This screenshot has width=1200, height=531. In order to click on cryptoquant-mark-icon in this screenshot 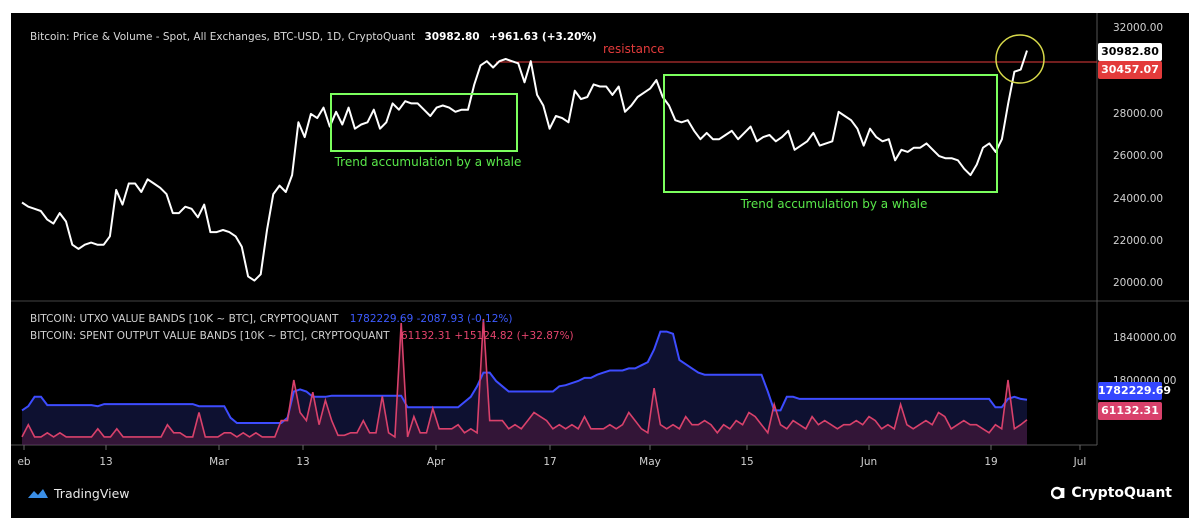, I will do `click(1058, 493)`.